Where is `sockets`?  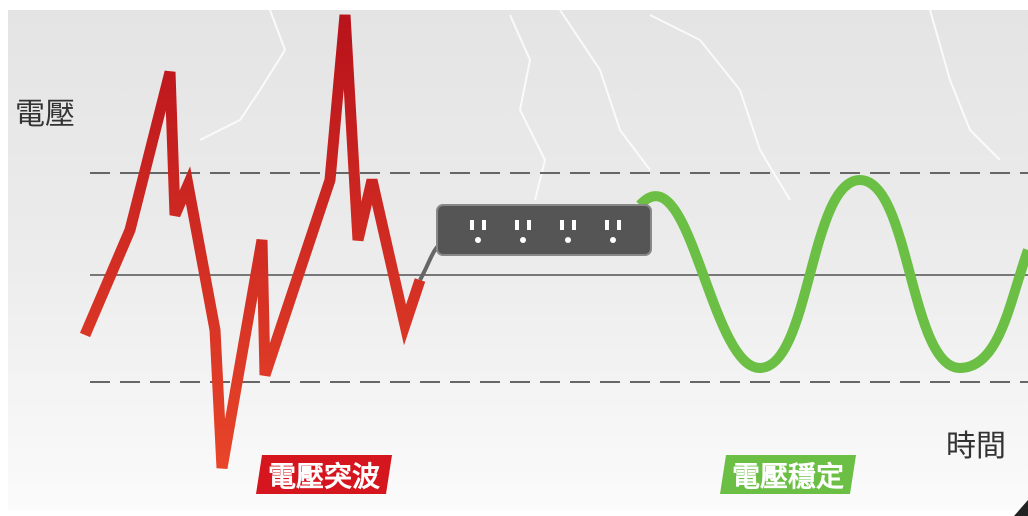 sockets is located at coordinates (545, 231).